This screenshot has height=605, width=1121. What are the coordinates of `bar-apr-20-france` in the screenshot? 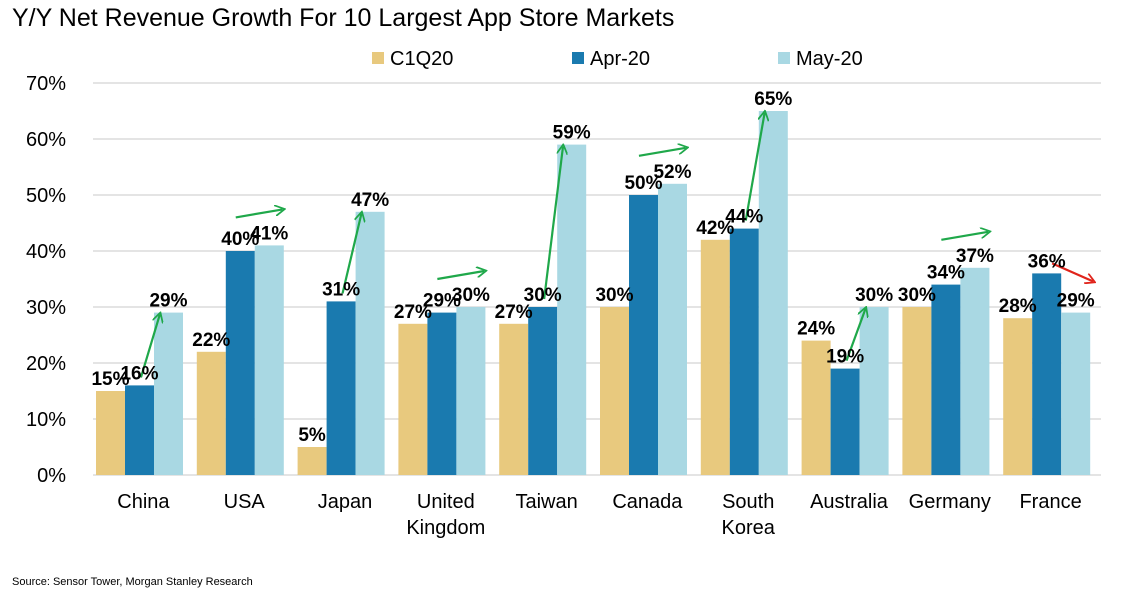 It's located at (1047, 374).